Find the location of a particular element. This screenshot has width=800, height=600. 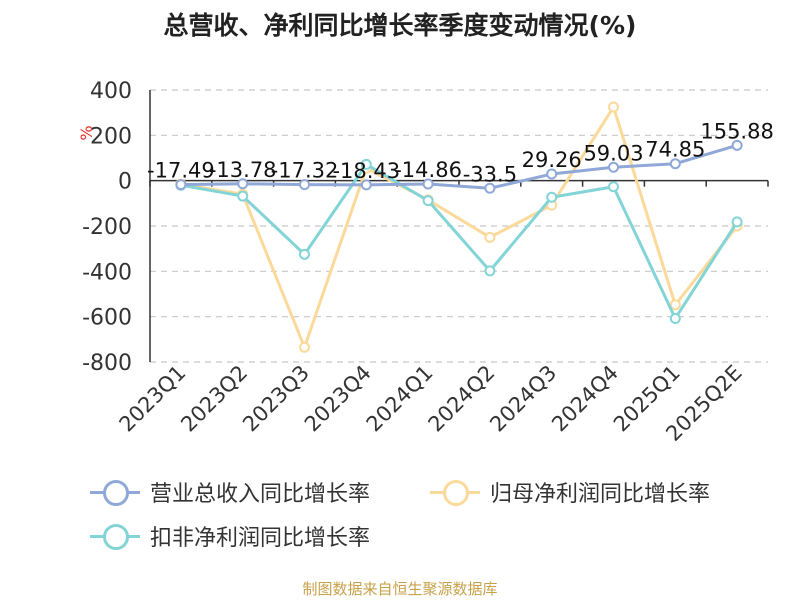

x-tick-label: 2024Q1 is located at coordinates (400, 399).